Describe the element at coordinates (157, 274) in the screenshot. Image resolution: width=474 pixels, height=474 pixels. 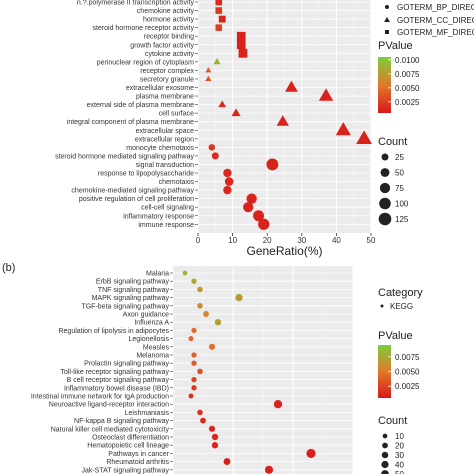
I see `term-label: Malaria` at that location.